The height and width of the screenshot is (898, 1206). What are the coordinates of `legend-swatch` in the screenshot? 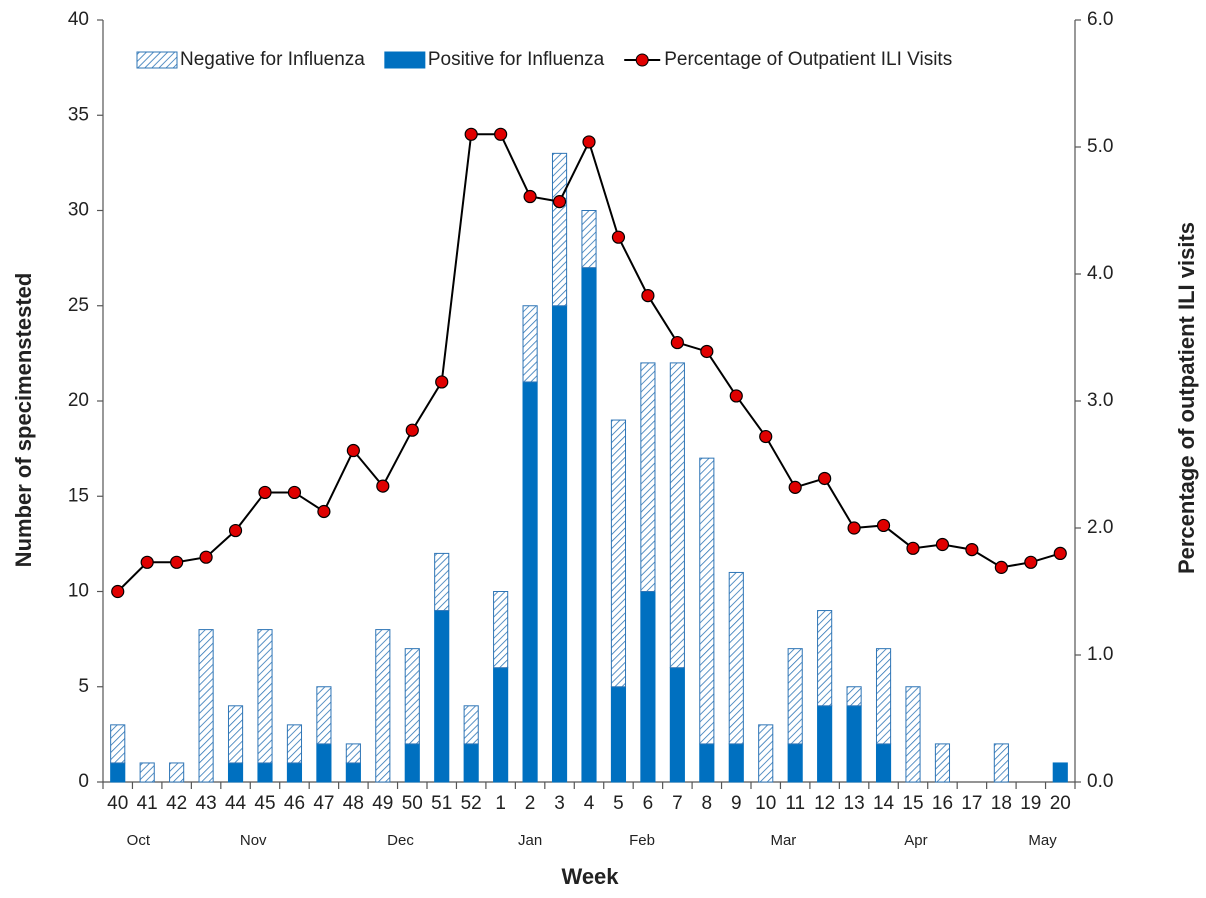 It's located at (405, 60).